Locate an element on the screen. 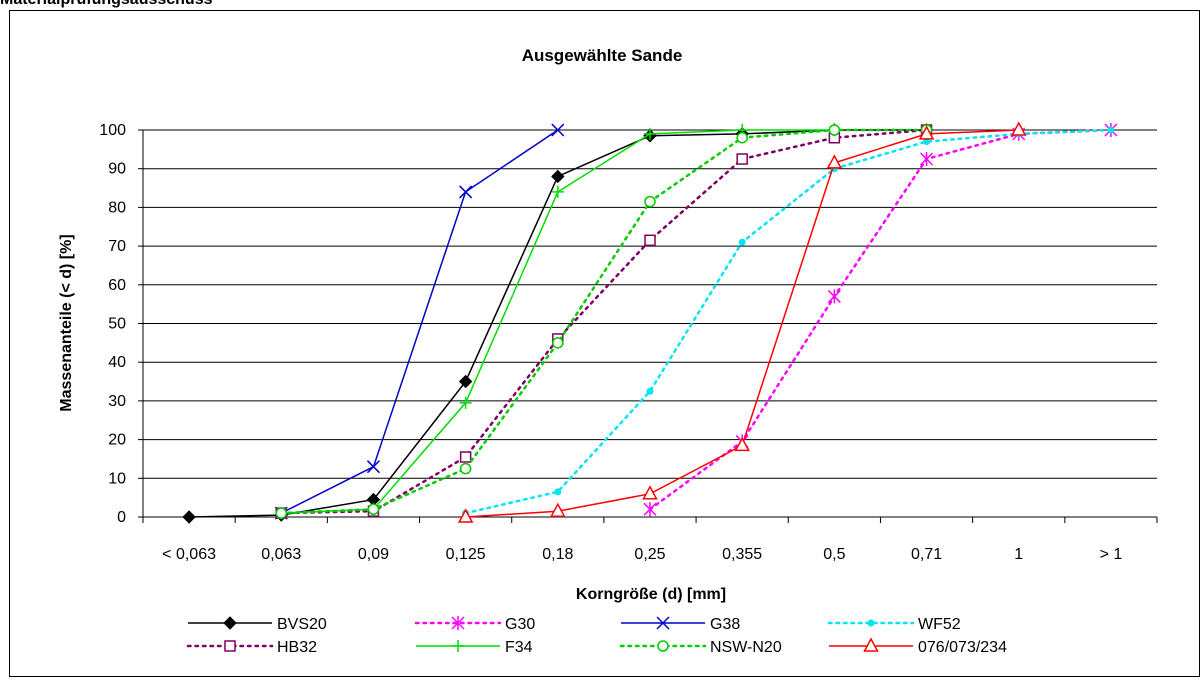  legend-label: G30 is located at coordinates (520, 624).